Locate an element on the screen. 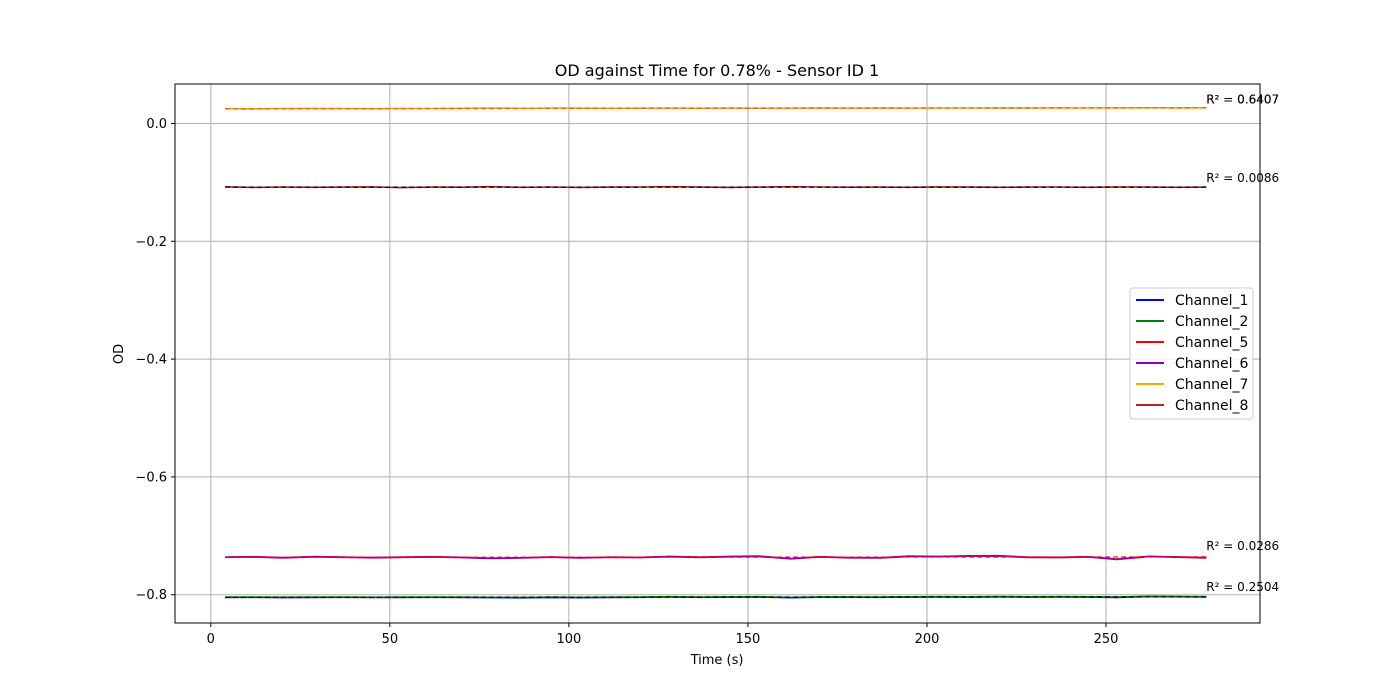  legend-label: Channel_6 is located at coordinates (1211, 364).